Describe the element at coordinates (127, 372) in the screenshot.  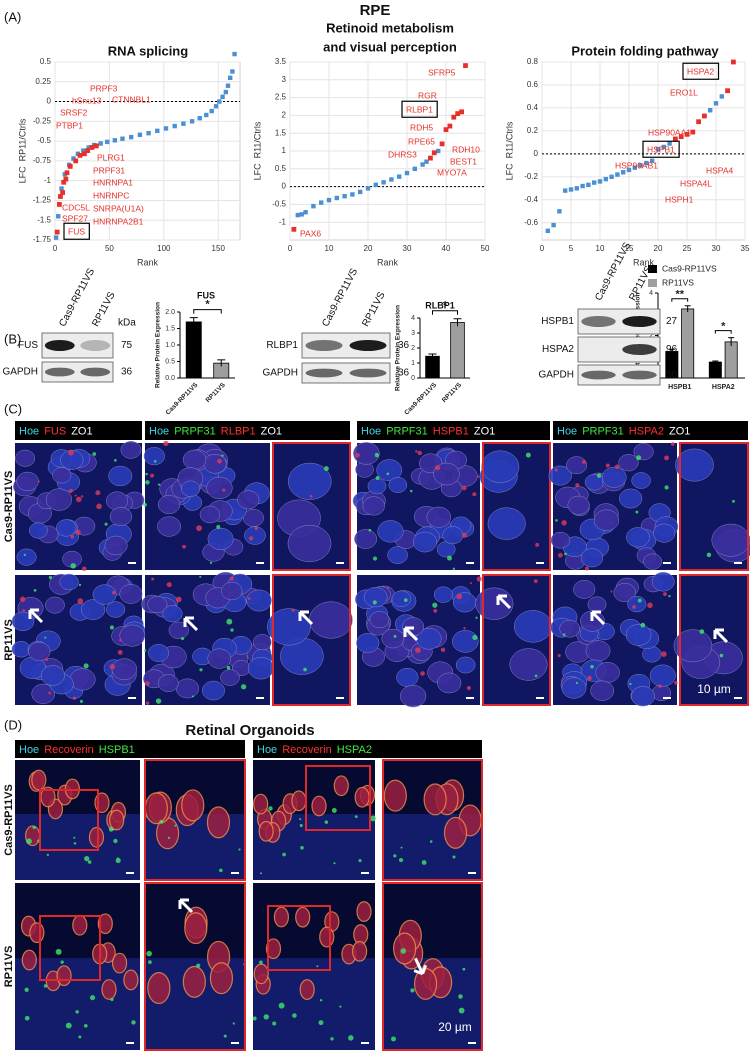
I see `blot-kda: 36` at that location.